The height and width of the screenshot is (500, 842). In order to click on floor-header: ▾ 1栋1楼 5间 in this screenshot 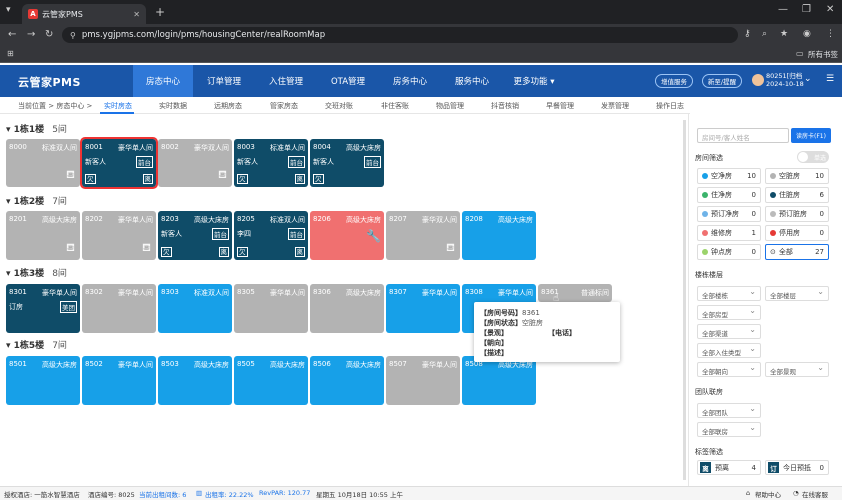, I will do `click(36, 130)`.